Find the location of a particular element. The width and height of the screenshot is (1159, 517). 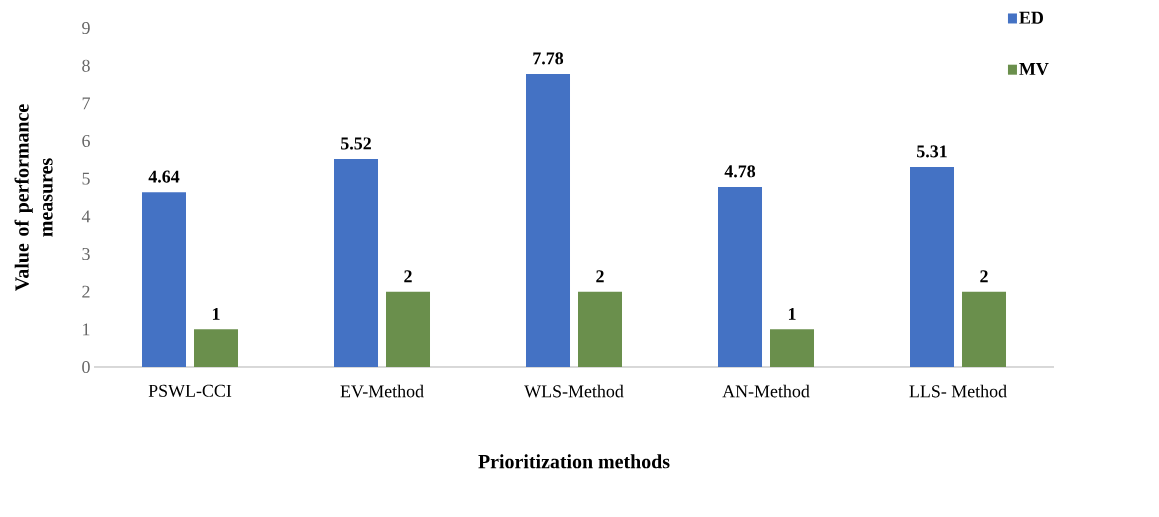

y-tick-label: 1 is located at coordinates (86, 329).